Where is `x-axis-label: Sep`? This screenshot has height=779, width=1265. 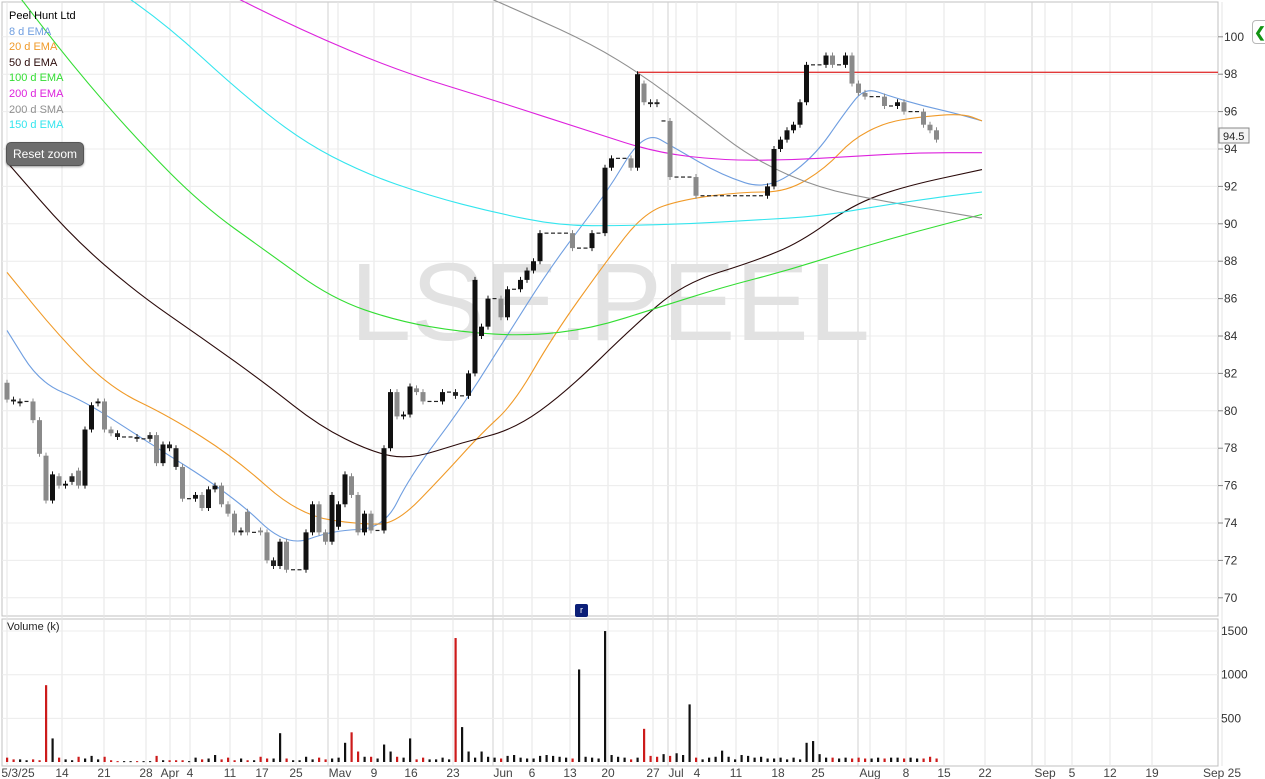
x-axis-label: Sep is located at coordinates (1045, 772).